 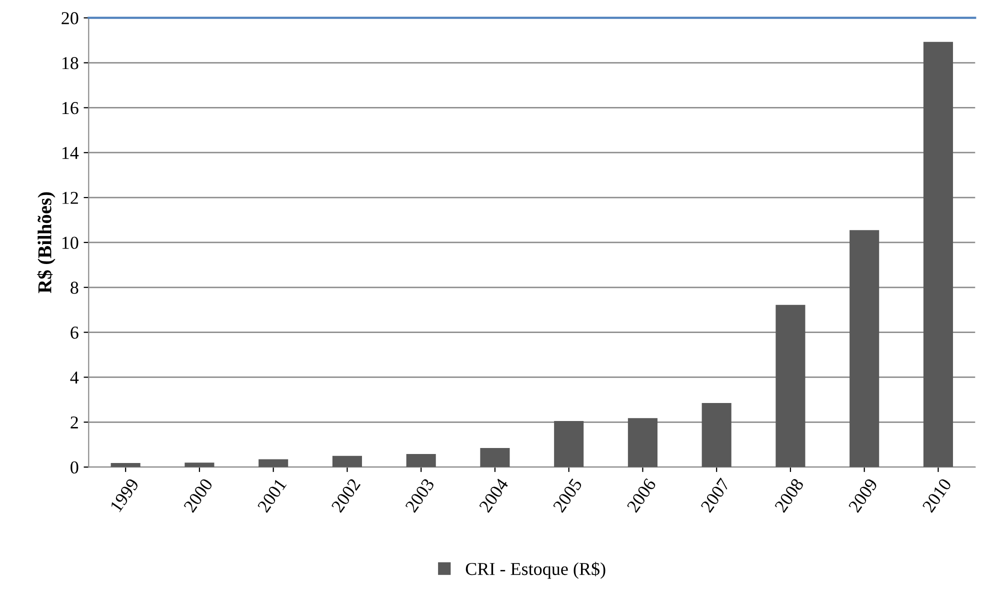 I want to click on y-tick-label: 12, so click(x=70, y=198).